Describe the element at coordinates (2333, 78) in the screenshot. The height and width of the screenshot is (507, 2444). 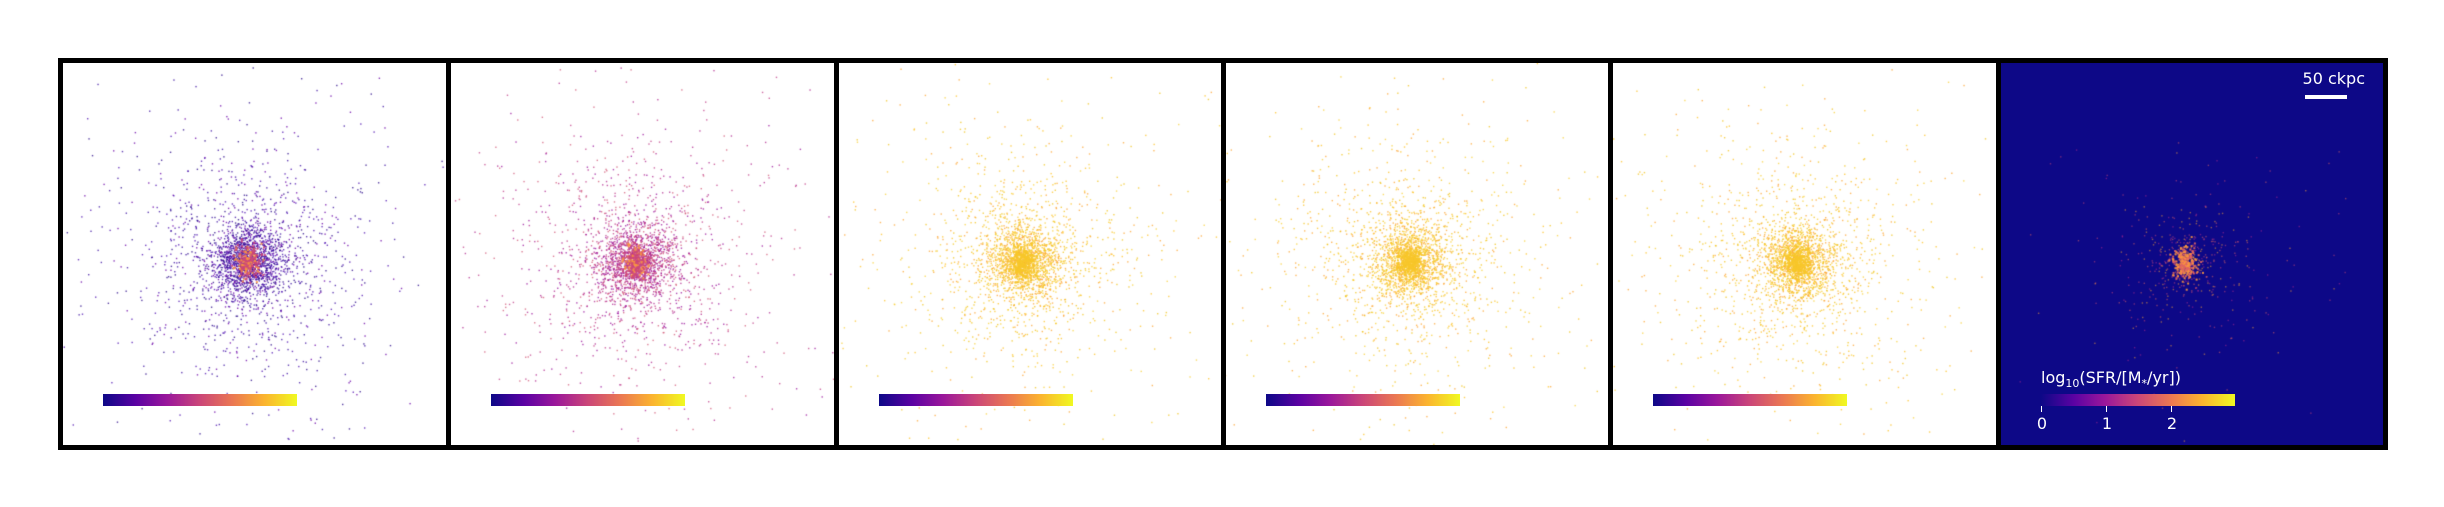
I see `scale-bar-label: 50 ckpc` at that location.